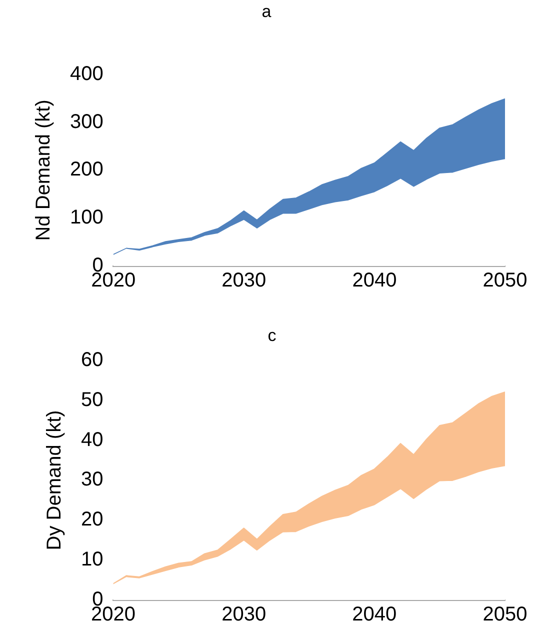 The width and height of the screenshot is (541, 632). What do you see at coordinates (272, 335) in the screenshot?
I see `chart-title: c` at bounding box center [272, 335].